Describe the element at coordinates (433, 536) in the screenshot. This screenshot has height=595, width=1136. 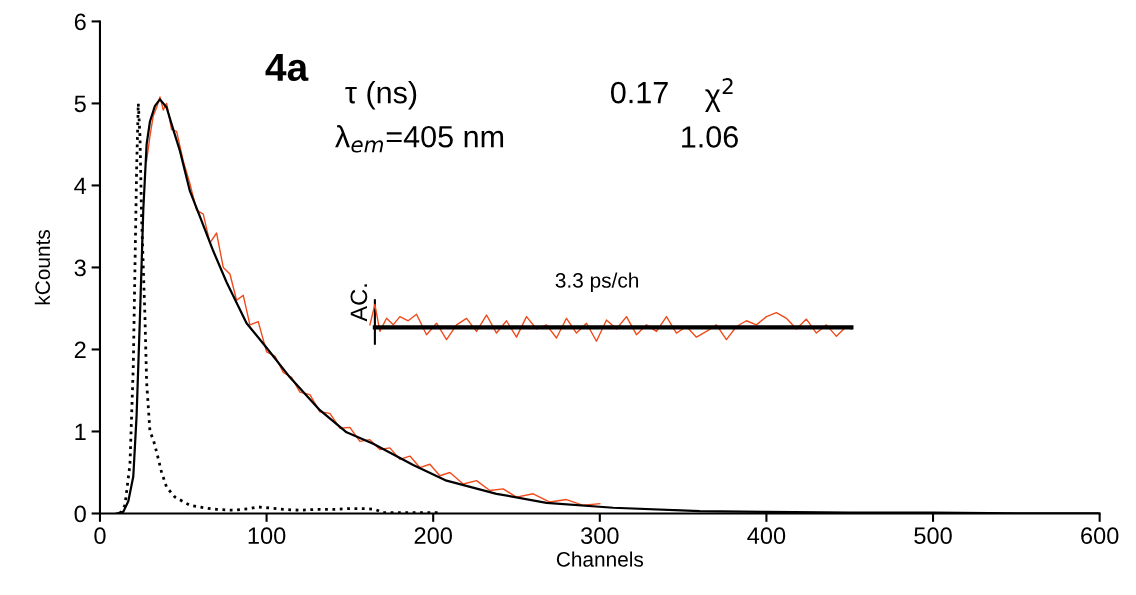
I see `x-tick-label: 200` at that location.